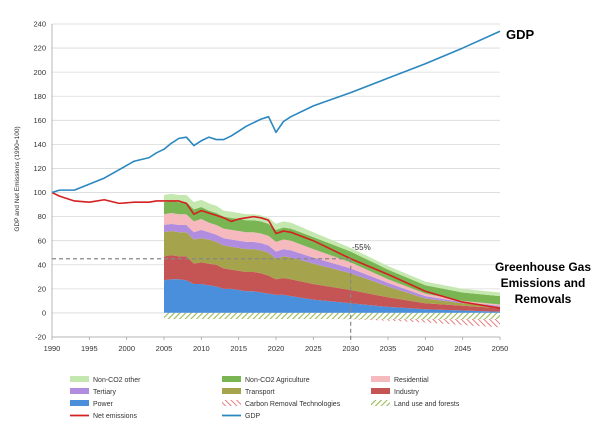 The image size is (600, 424). I want to click on legend-land-use-and-forests-swatch, so click(380, 403).